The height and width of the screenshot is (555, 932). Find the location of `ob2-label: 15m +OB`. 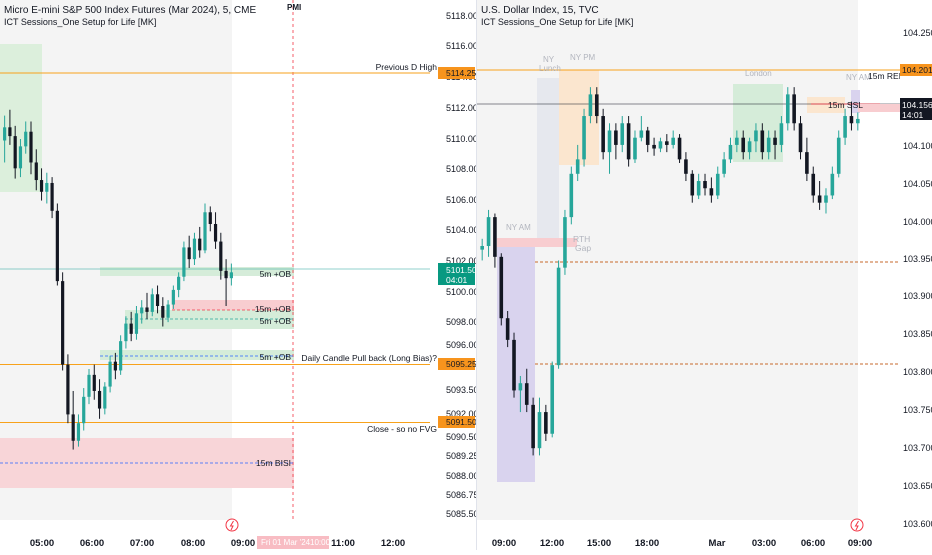

ob2-label: 15m +OB is located at coordinates (273, 309).